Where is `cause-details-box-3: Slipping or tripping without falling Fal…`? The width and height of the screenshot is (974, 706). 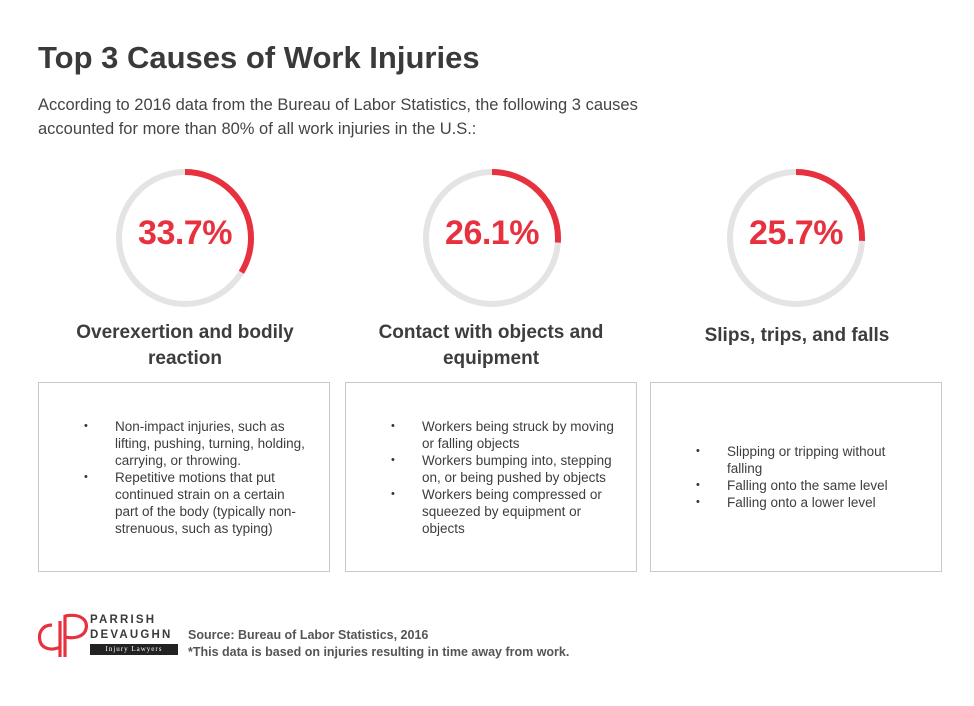
cause-details-box-3: Slipping or tripping without falling Fal… is located at coordinates (796, 477).